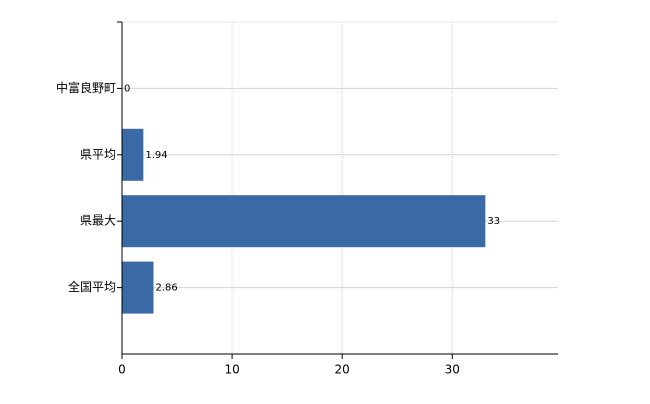  I want to click on x-tick-label: 20, so click(342, 370).